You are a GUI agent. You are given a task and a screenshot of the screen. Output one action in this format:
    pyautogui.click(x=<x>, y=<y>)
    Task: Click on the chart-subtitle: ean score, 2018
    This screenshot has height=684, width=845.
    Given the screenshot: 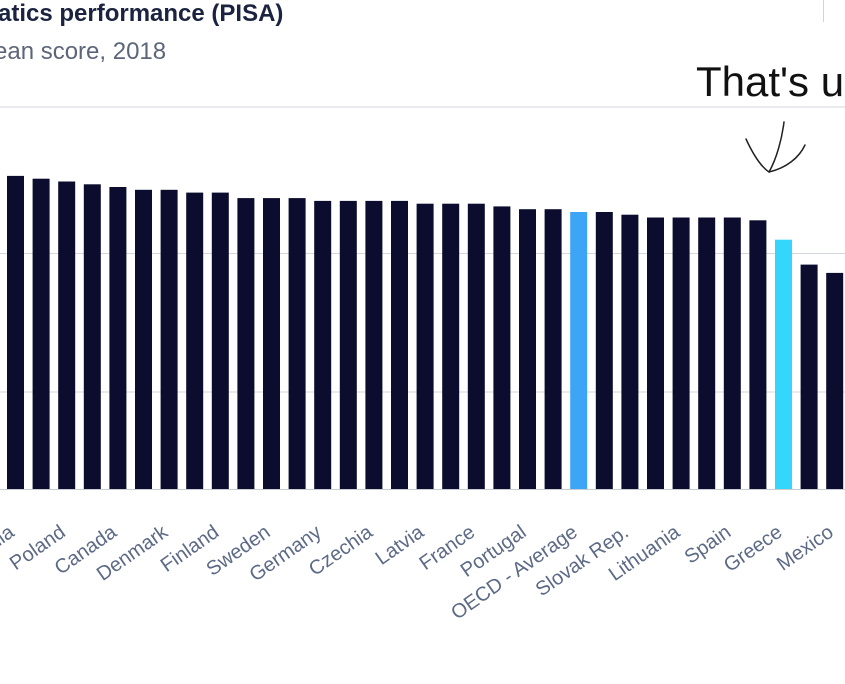 What is the action you would take?
    pyautogui.click(x=83, y=51)
    